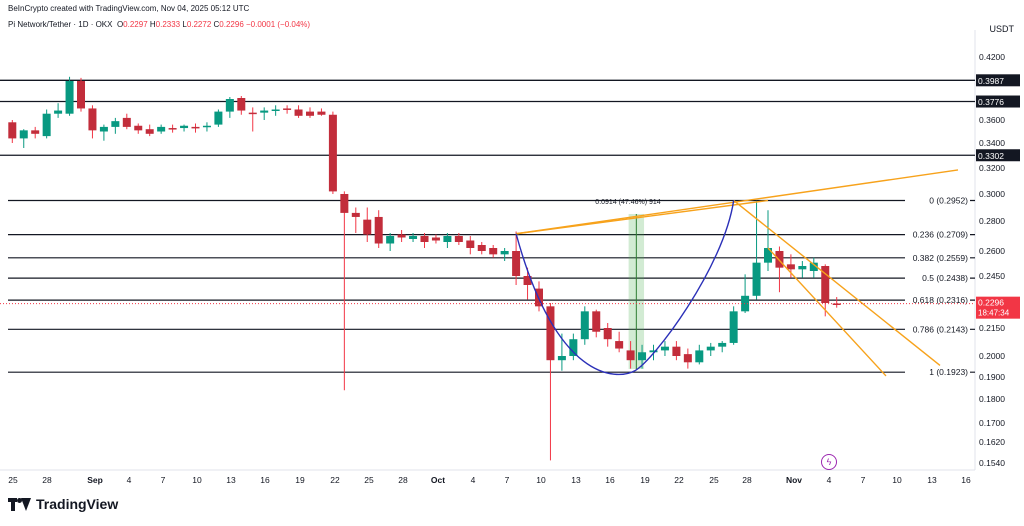 The width and height of the screenshot is (1024, 526). I want to click on level-price-badge, so click(998, 155).